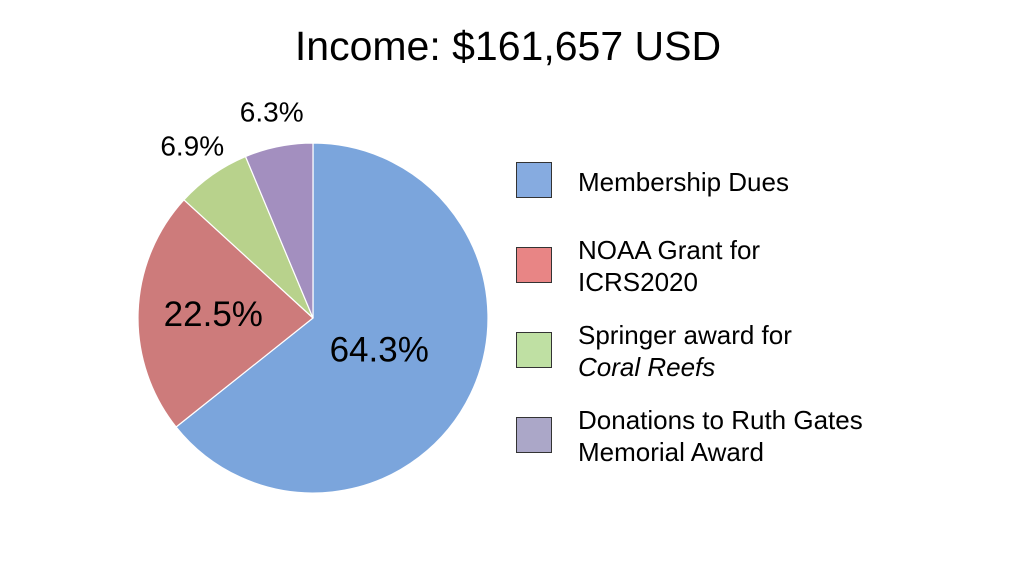  I want to click on chart-title: Income: $161,657 USD, so click(508, 46).